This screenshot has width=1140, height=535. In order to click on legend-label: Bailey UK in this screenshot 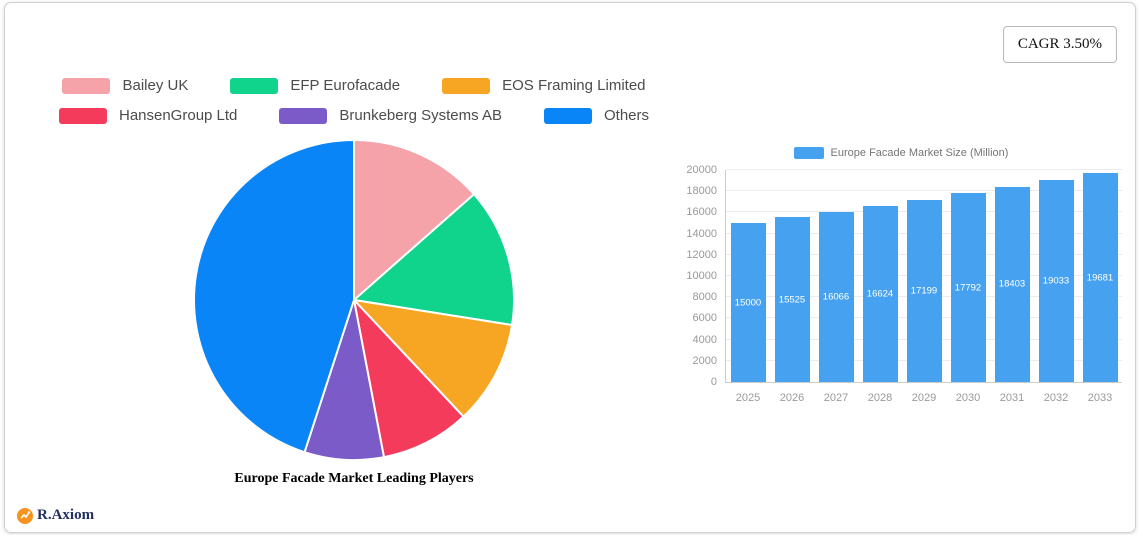, I will do `click(155, 85)`.